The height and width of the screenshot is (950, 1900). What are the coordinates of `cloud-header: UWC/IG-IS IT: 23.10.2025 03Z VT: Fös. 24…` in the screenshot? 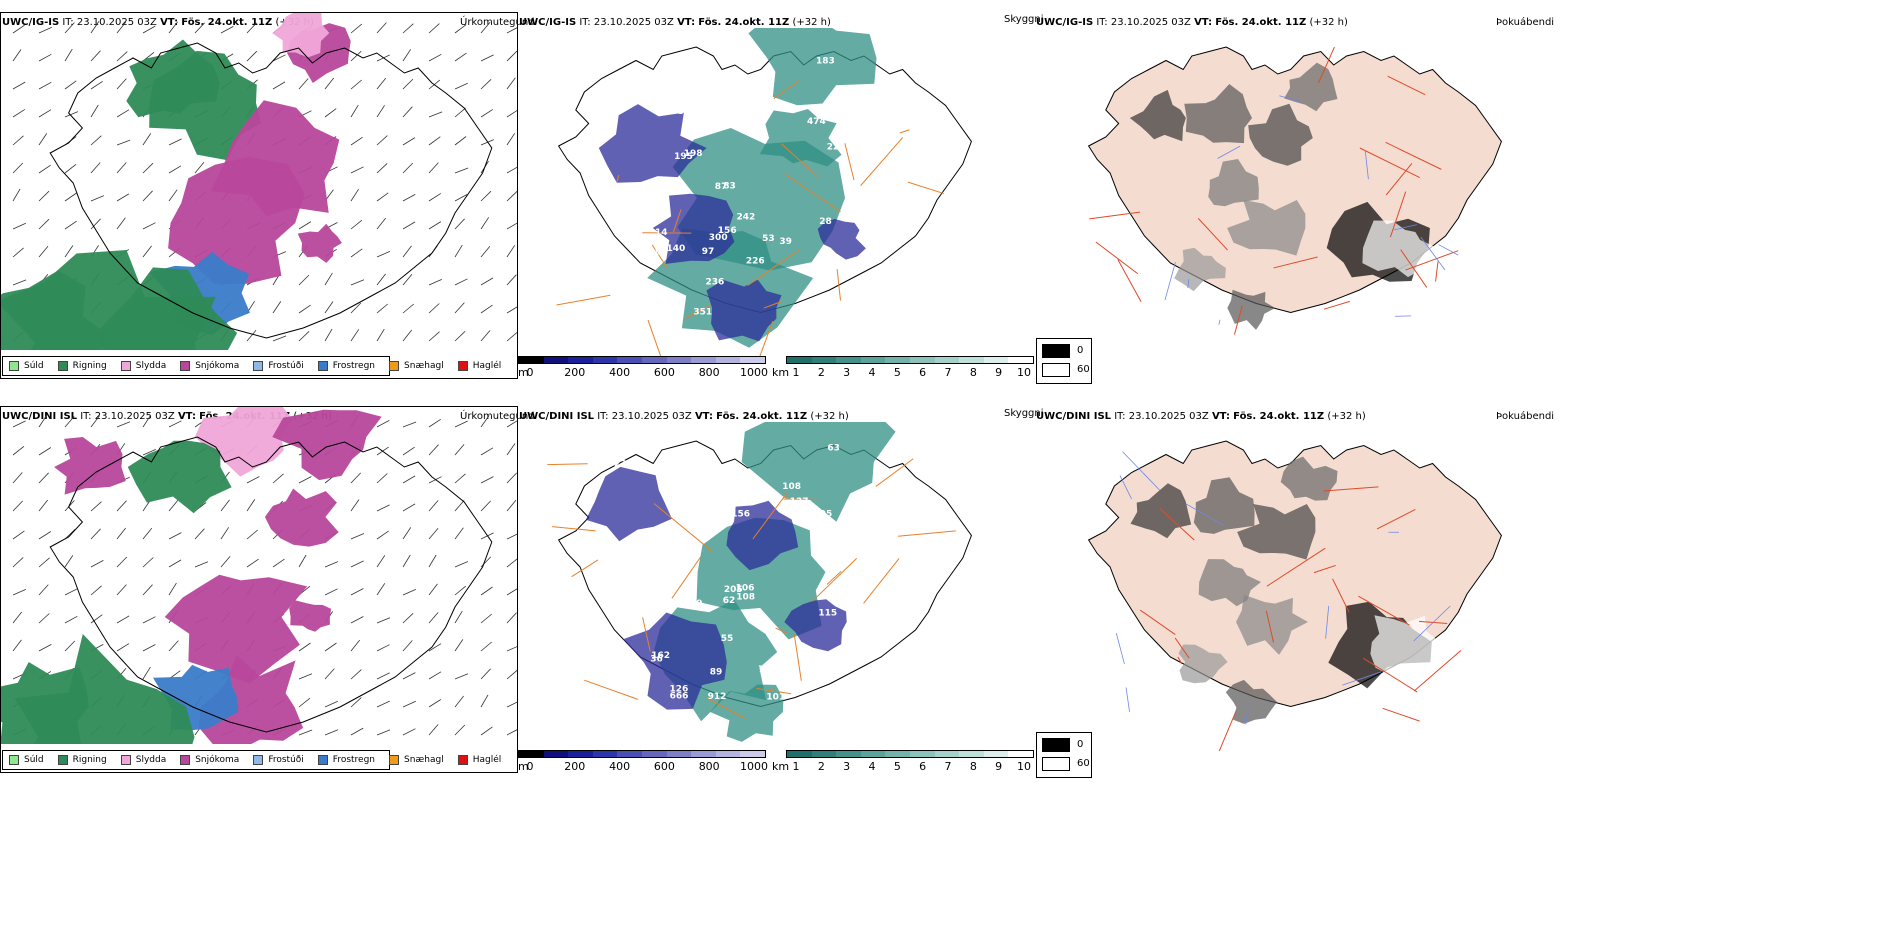 It's located at (675, 23).